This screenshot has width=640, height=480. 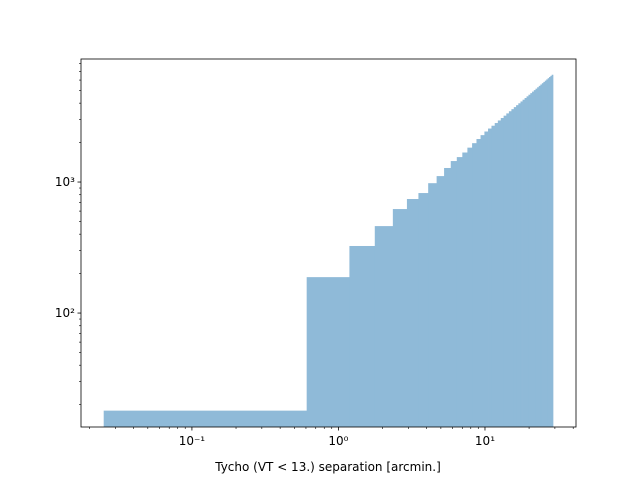 I want to click on x-tick-label: 10⁰, so click(x=338, y=441).